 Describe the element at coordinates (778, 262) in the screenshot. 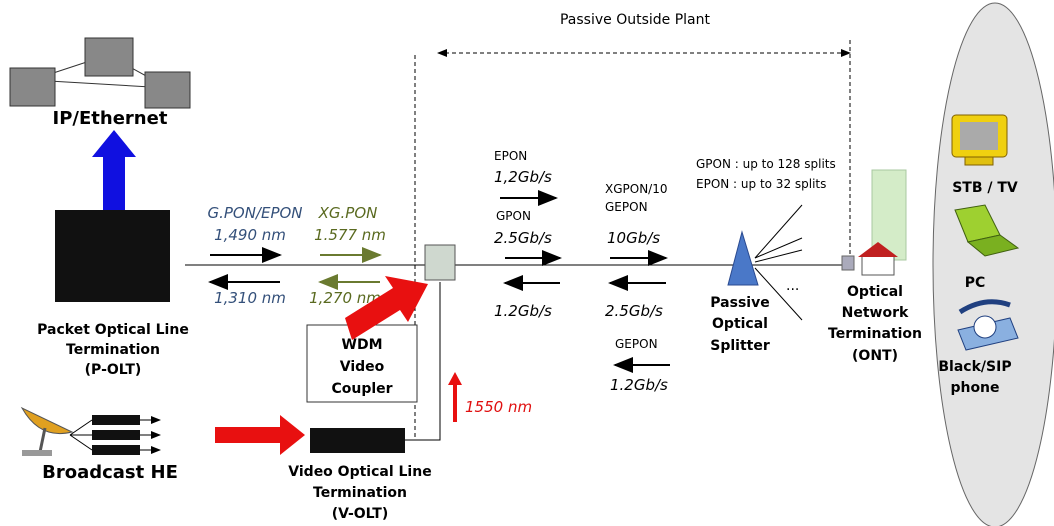

I see `splitter-fanout` at that location.